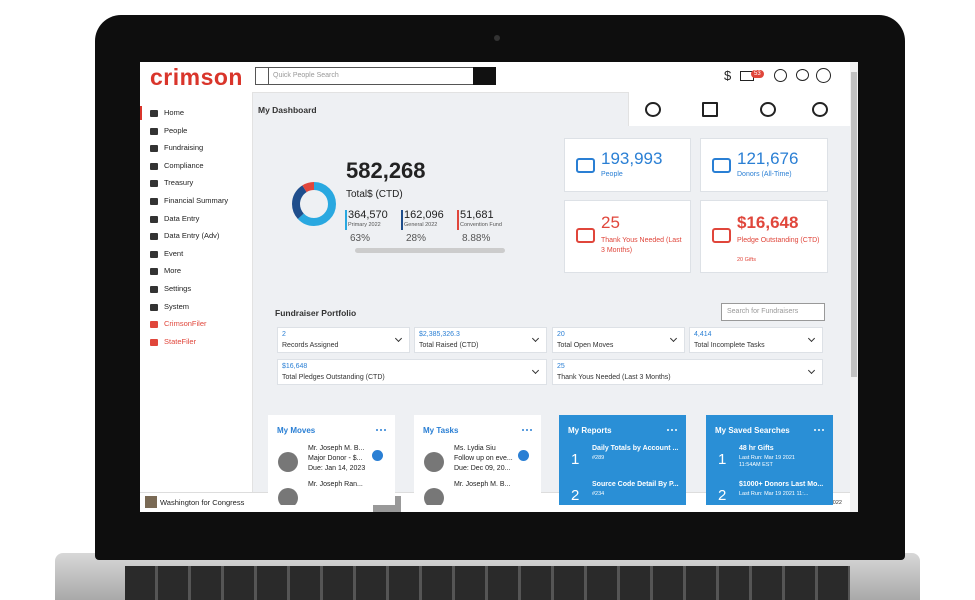 The height and width of the screenshot is (600, 975). I want to click on stat-card: 121,676 Donors (All-Time), so click(764, 165).